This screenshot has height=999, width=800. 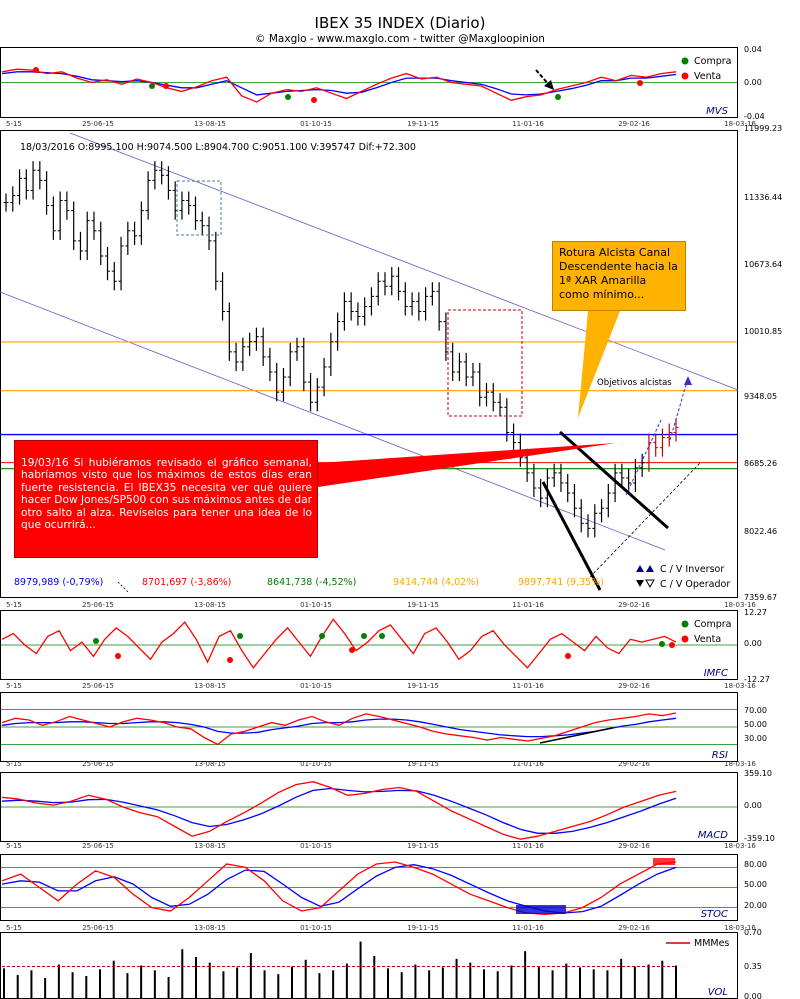 What do you see at coordinates (755, 738) in the screenshot?
I see `y-tick-label: 30.00` at bounding box center [755, 738].